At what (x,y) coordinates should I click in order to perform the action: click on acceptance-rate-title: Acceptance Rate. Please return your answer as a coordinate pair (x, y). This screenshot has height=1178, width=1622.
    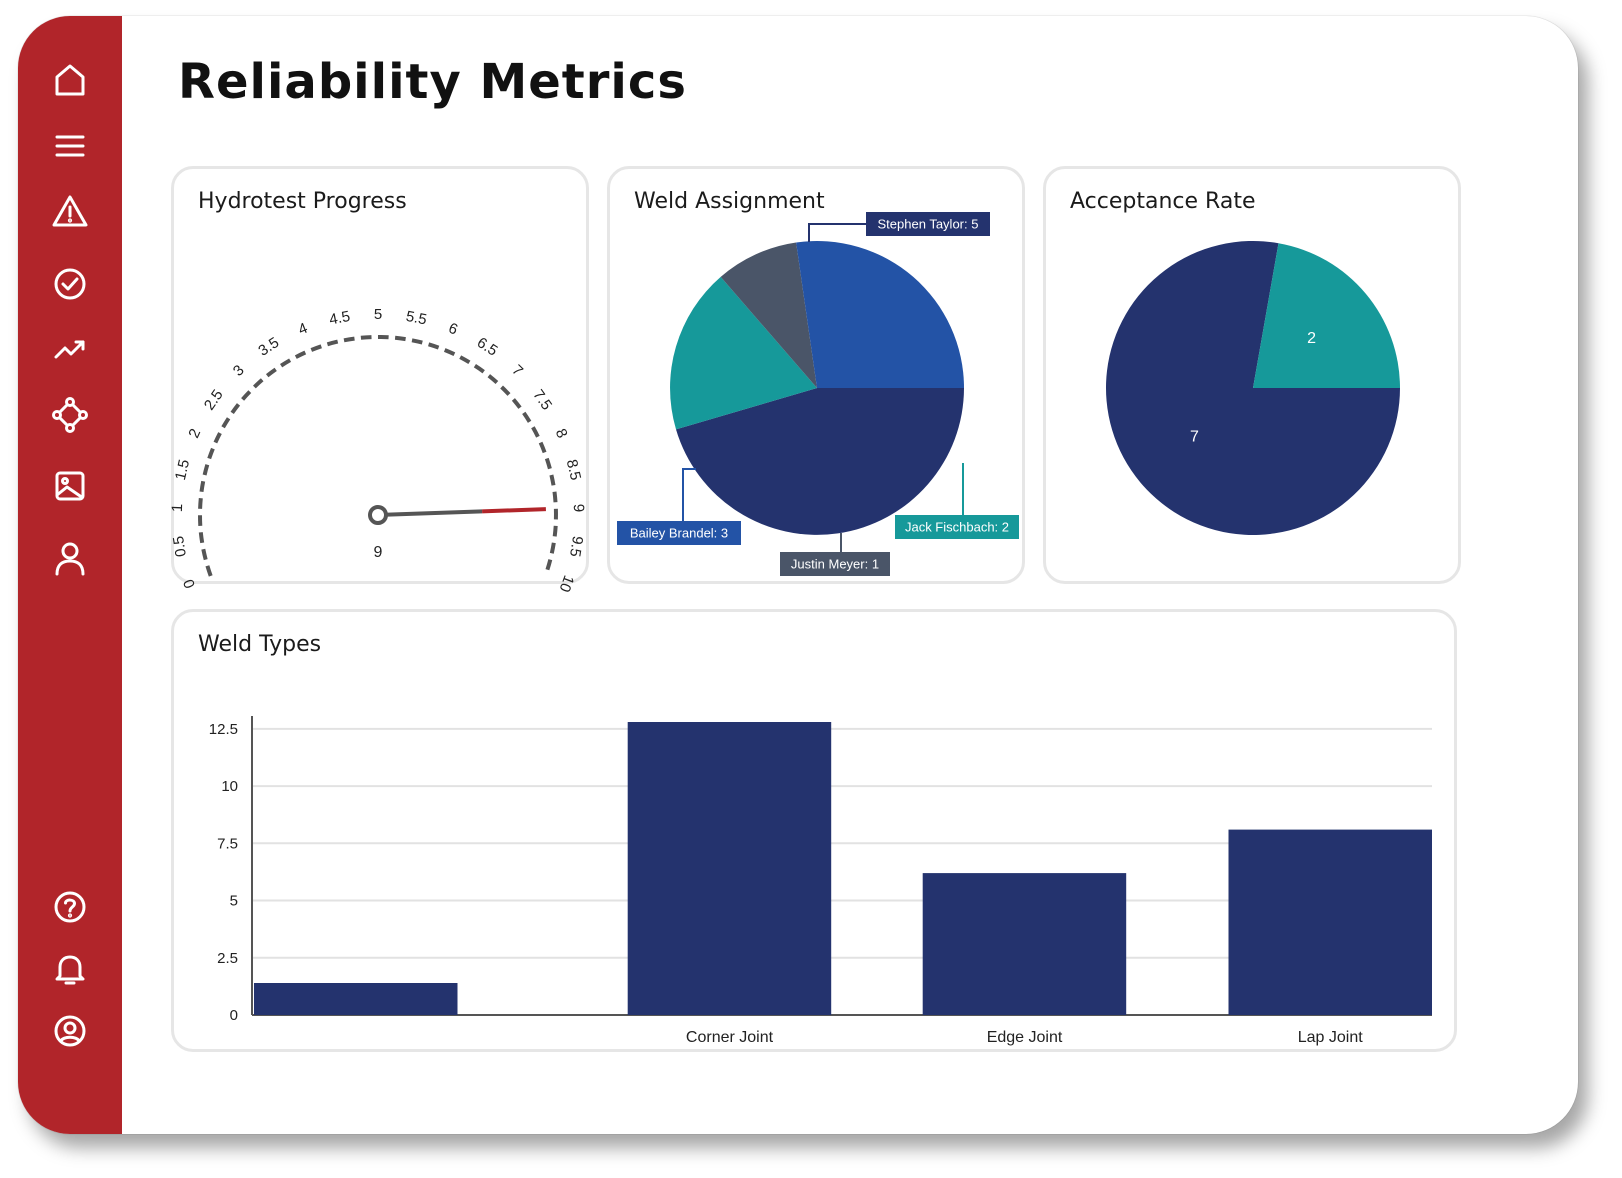
    Looking at the image, I should click on (1163, 201).